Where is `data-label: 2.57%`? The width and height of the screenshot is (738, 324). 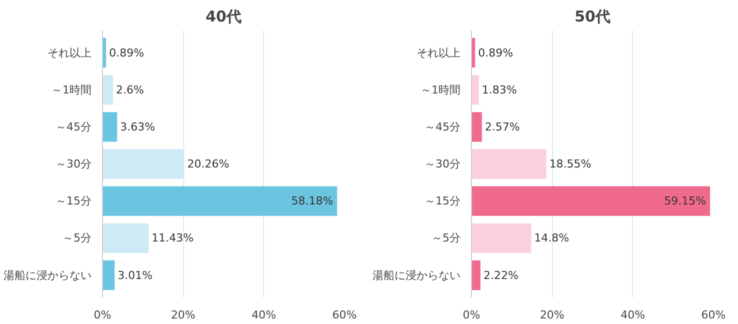 data-label: 2.57% is located at coordinates (502, 127).